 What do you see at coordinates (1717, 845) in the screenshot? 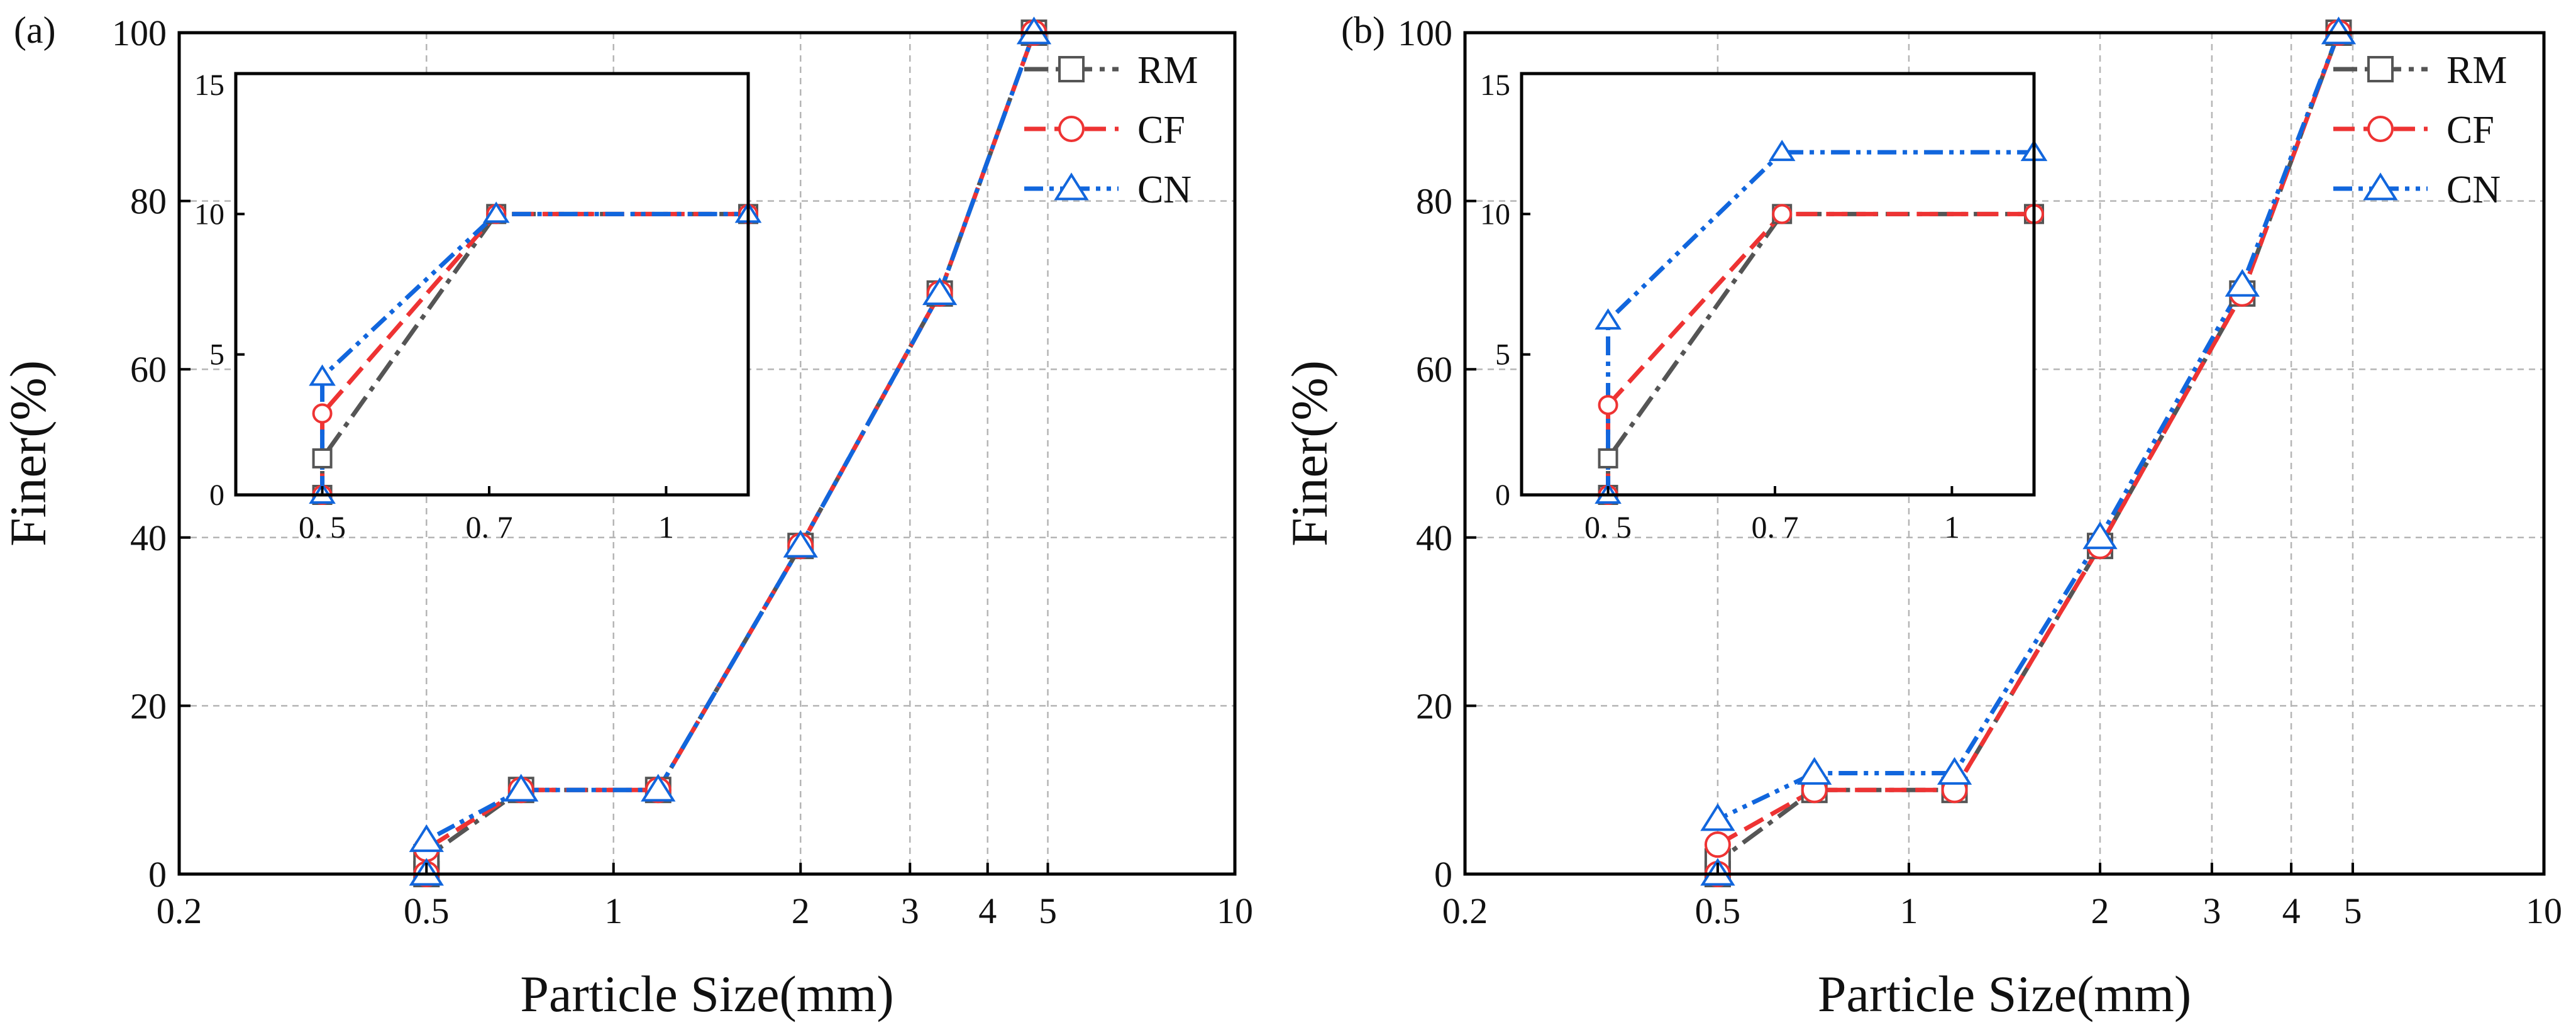
I see `data-point-cf` at bounding box center [1717, 845].